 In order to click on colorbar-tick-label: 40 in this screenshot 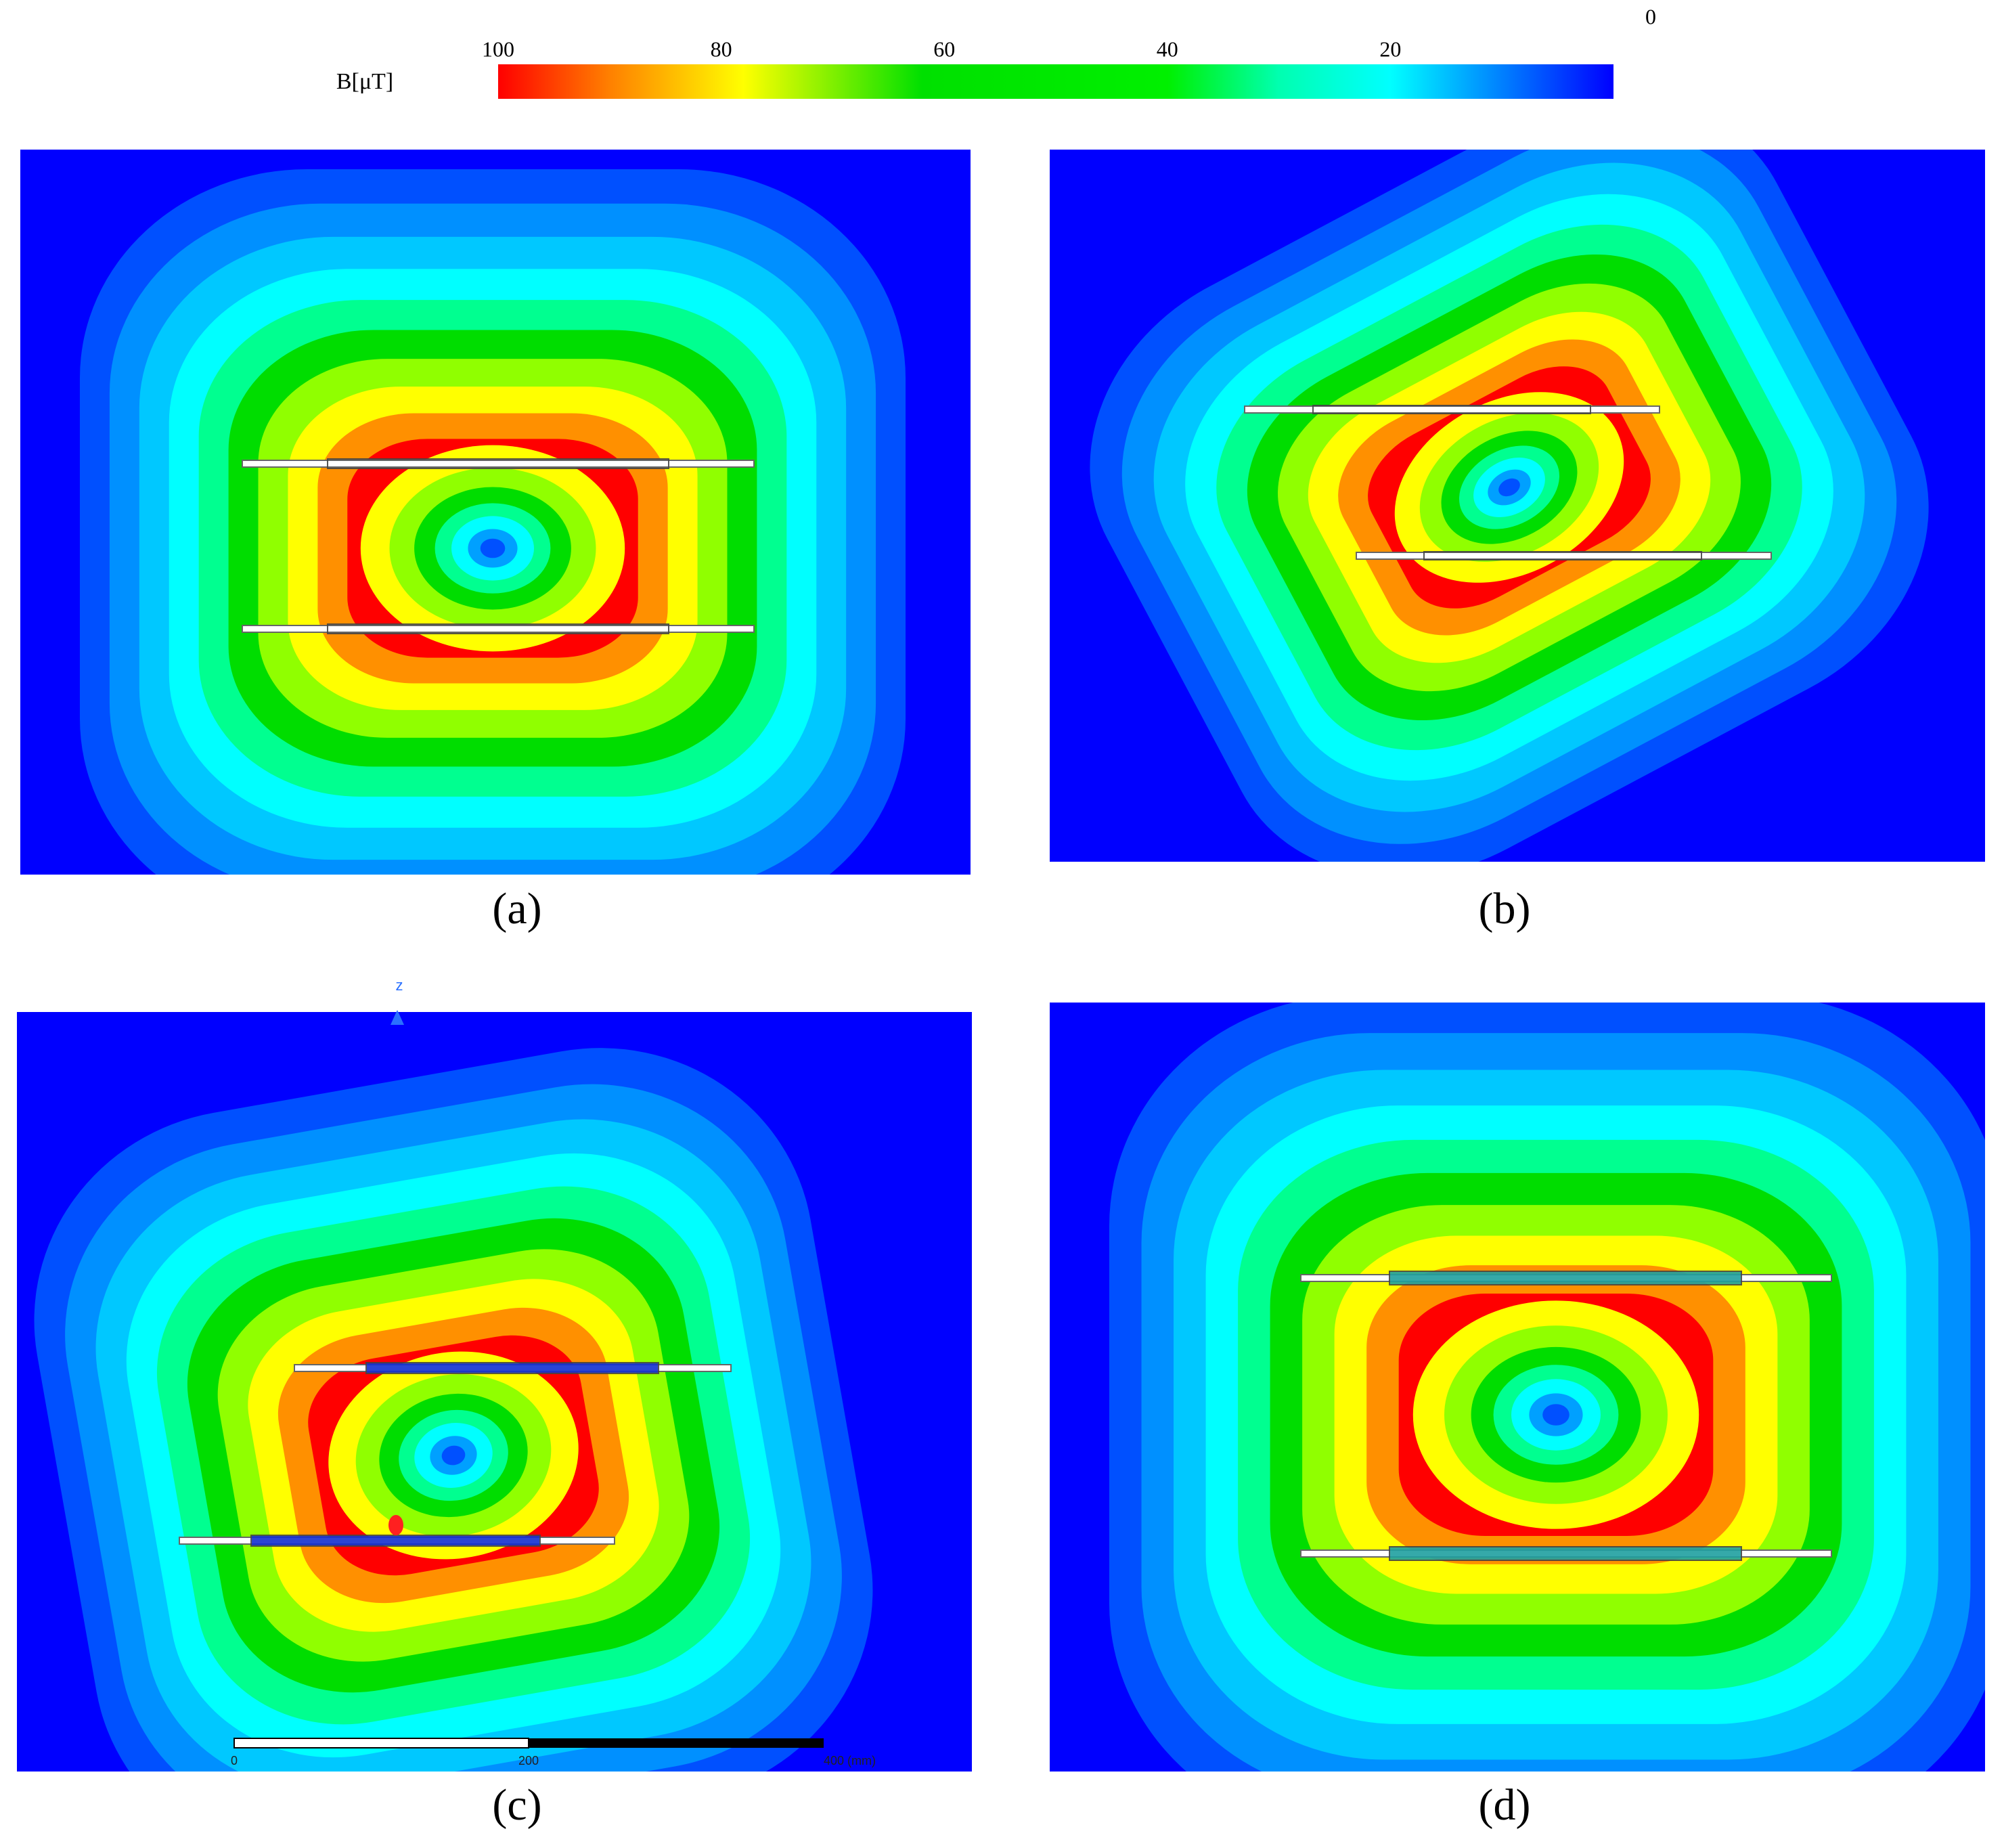, I will do `click(1167, 49)`.